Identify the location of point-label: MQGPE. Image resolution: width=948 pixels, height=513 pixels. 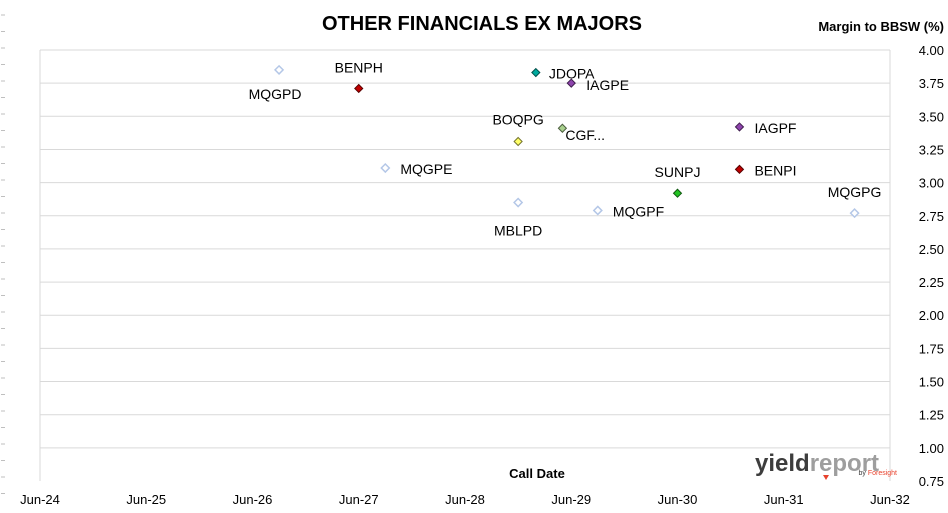
(426, 169).